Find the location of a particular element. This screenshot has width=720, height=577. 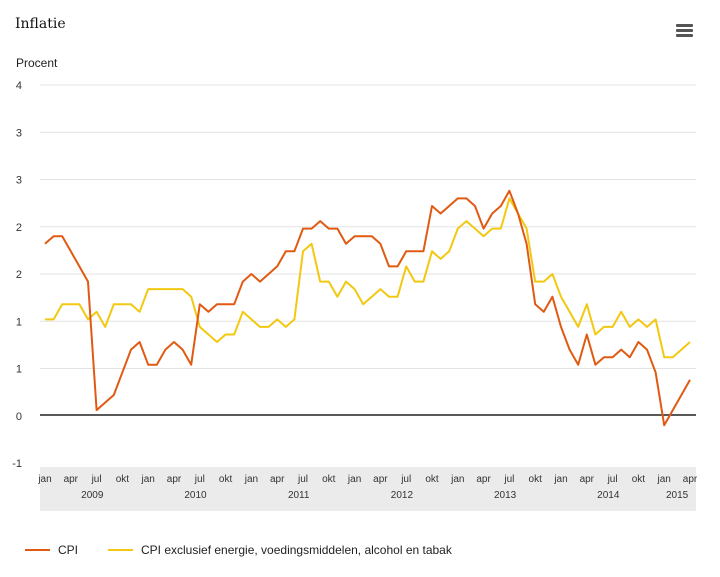

y-axis-ticks: 4 3 3 2 2 1 1 0 -1 is located at coordinates (17, 275).